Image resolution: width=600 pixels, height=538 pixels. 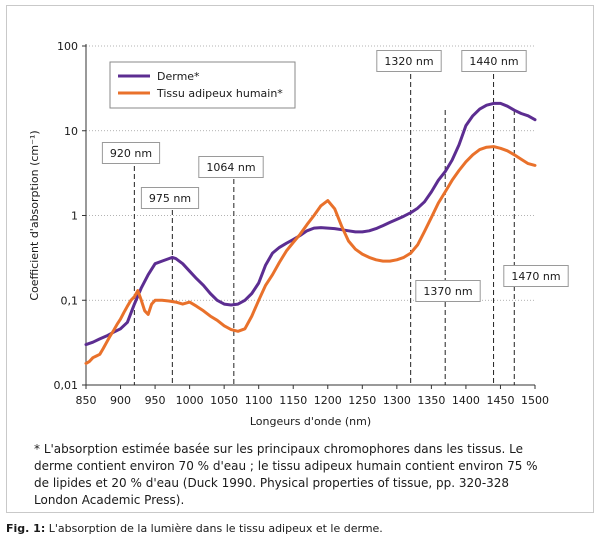 I want to click on y-axis-label: Coefficient d'absorption (cm⁻¹), so click(x=34, y=215).